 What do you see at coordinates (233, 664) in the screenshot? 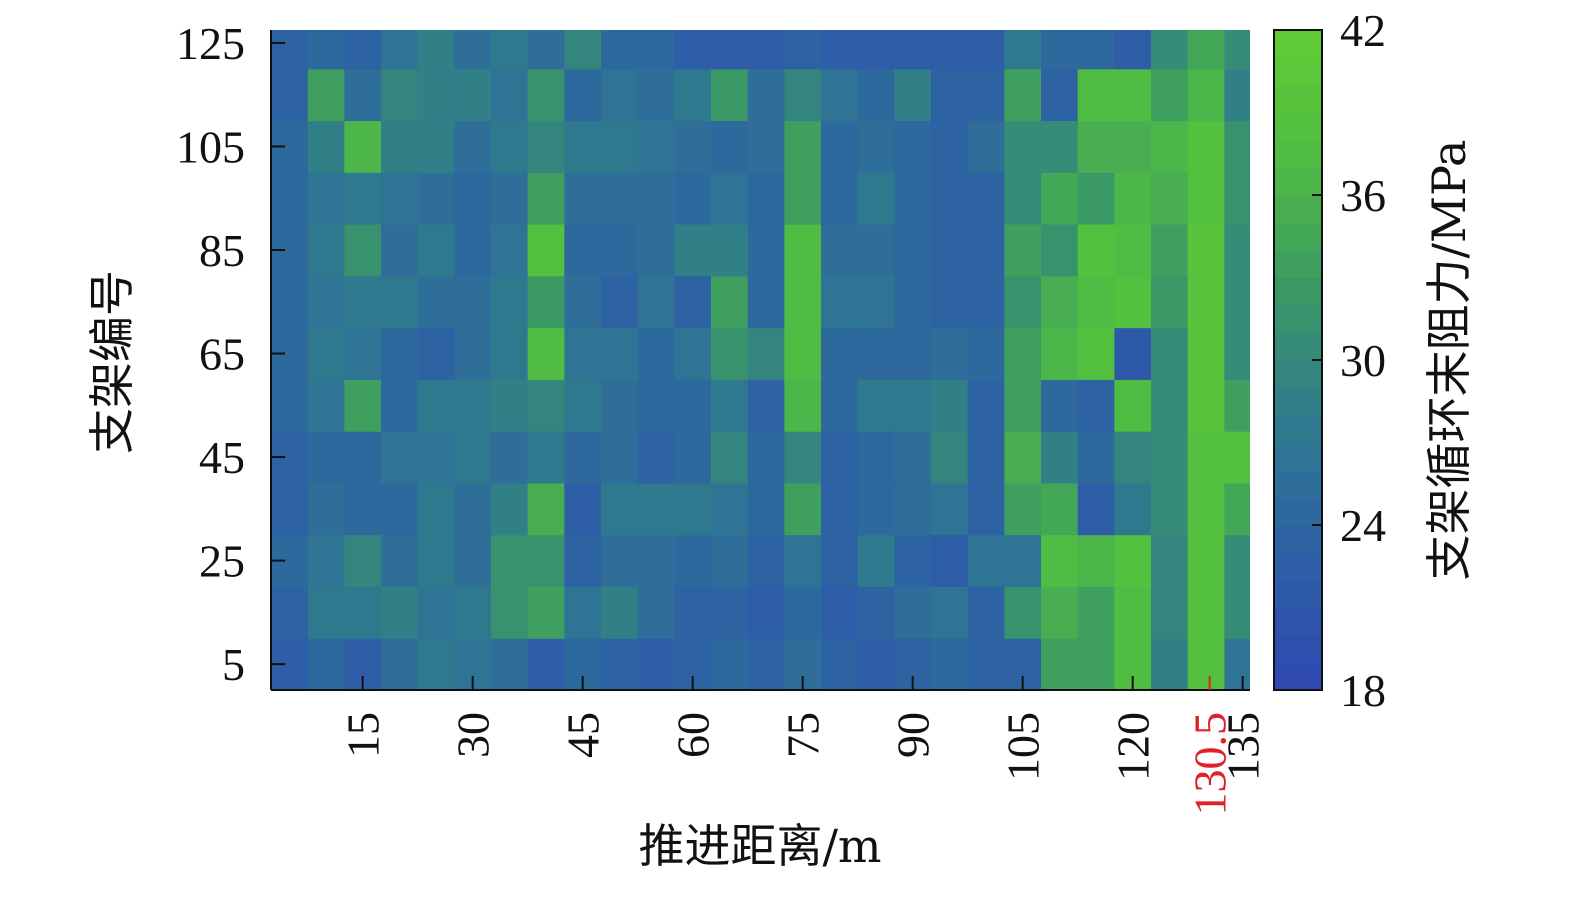
I see `y-tick-label: 5` at bounding box center [233, 664].